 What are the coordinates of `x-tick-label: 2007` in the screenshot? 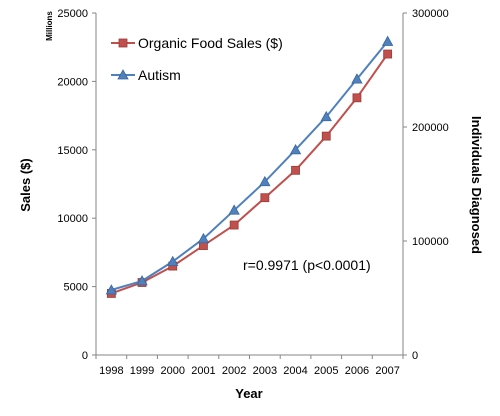 It's located at (387, 371).